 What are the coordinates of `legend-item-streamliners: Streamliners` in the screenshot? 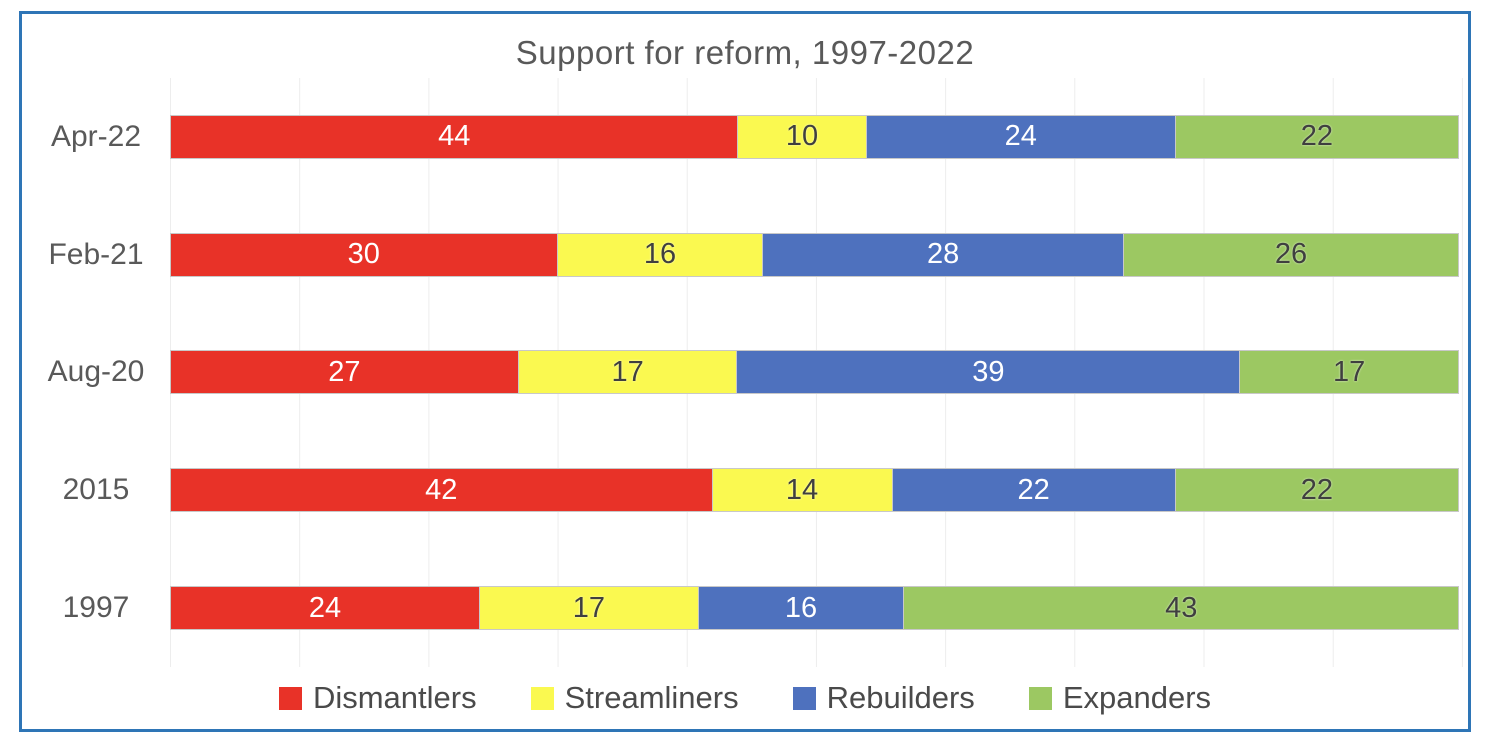 It's located at (634, 698).